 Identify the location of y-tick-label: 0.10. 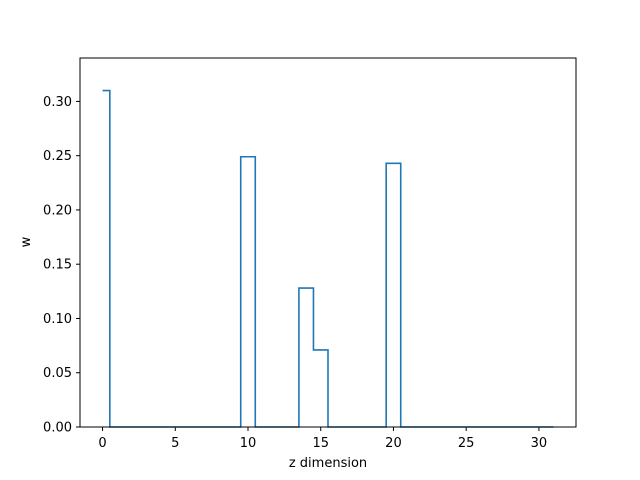
(57, 319).